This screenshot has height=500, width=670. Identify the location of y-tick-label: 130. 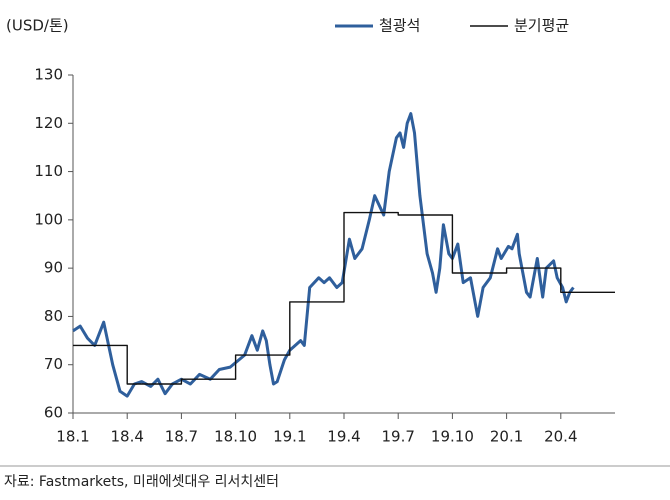
(48, 75).